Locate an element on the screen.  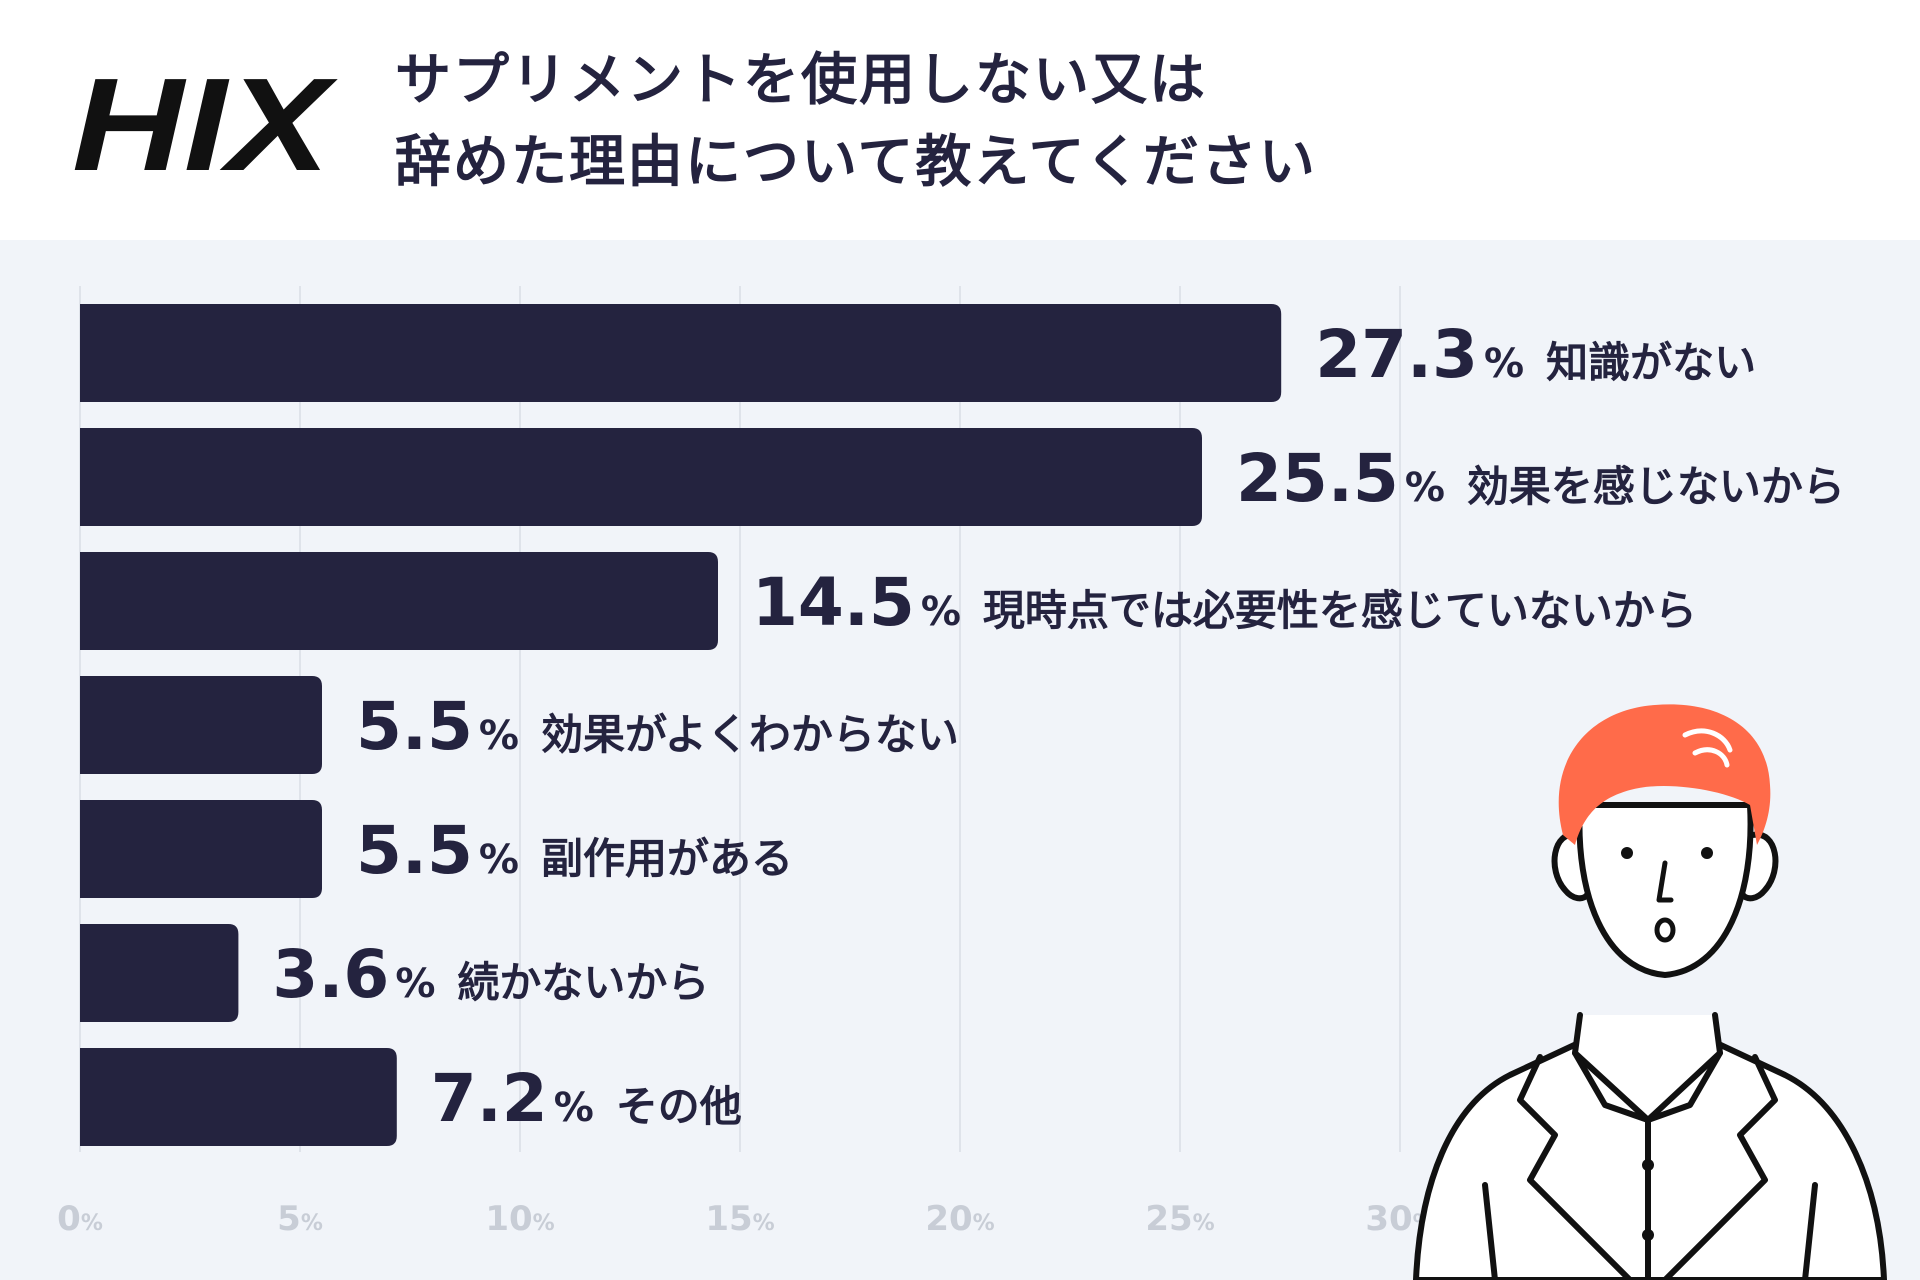
data-label: 27.3% 知識がない is located at coordinates (1535, 354).